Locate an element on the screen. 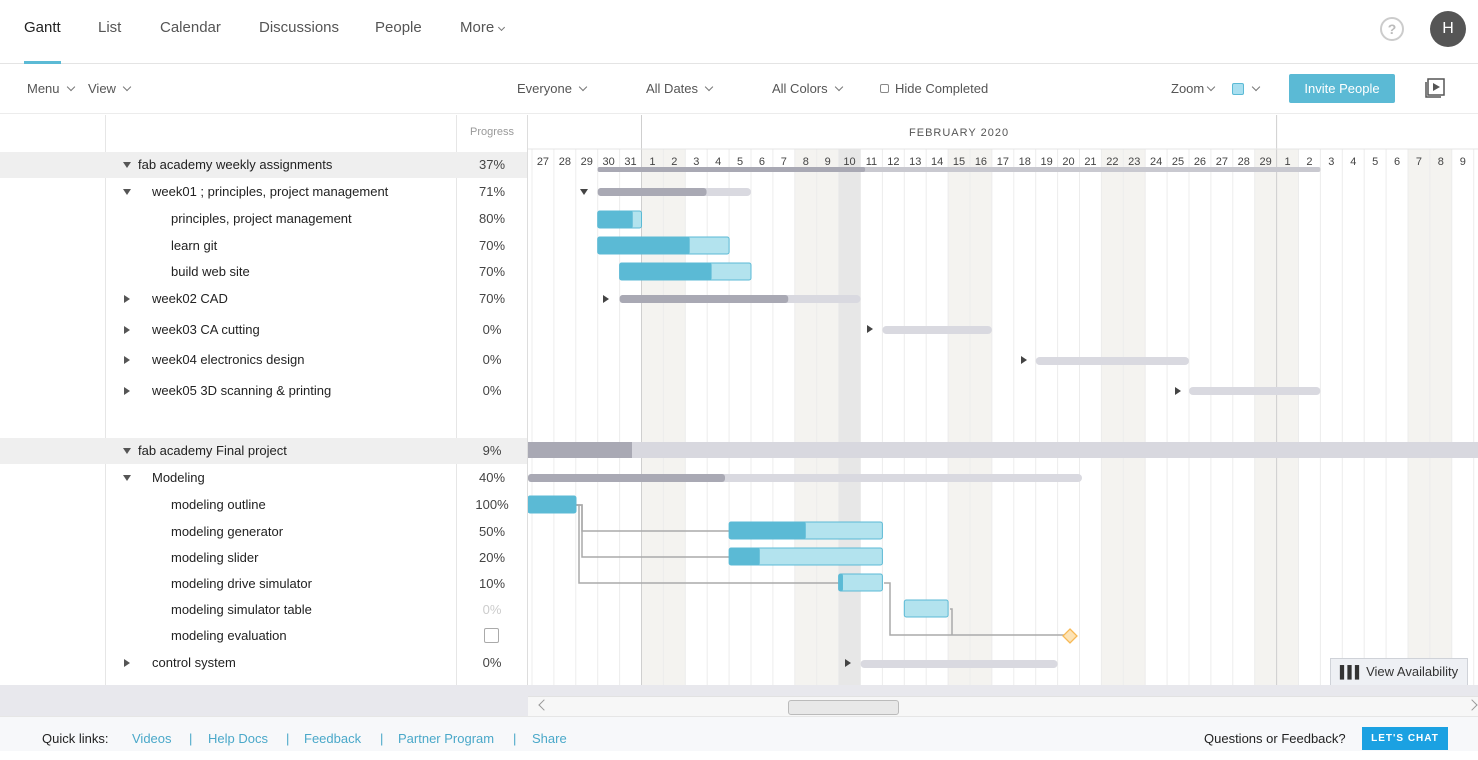  task-progress: 40% is located at coordinates (492, 477).